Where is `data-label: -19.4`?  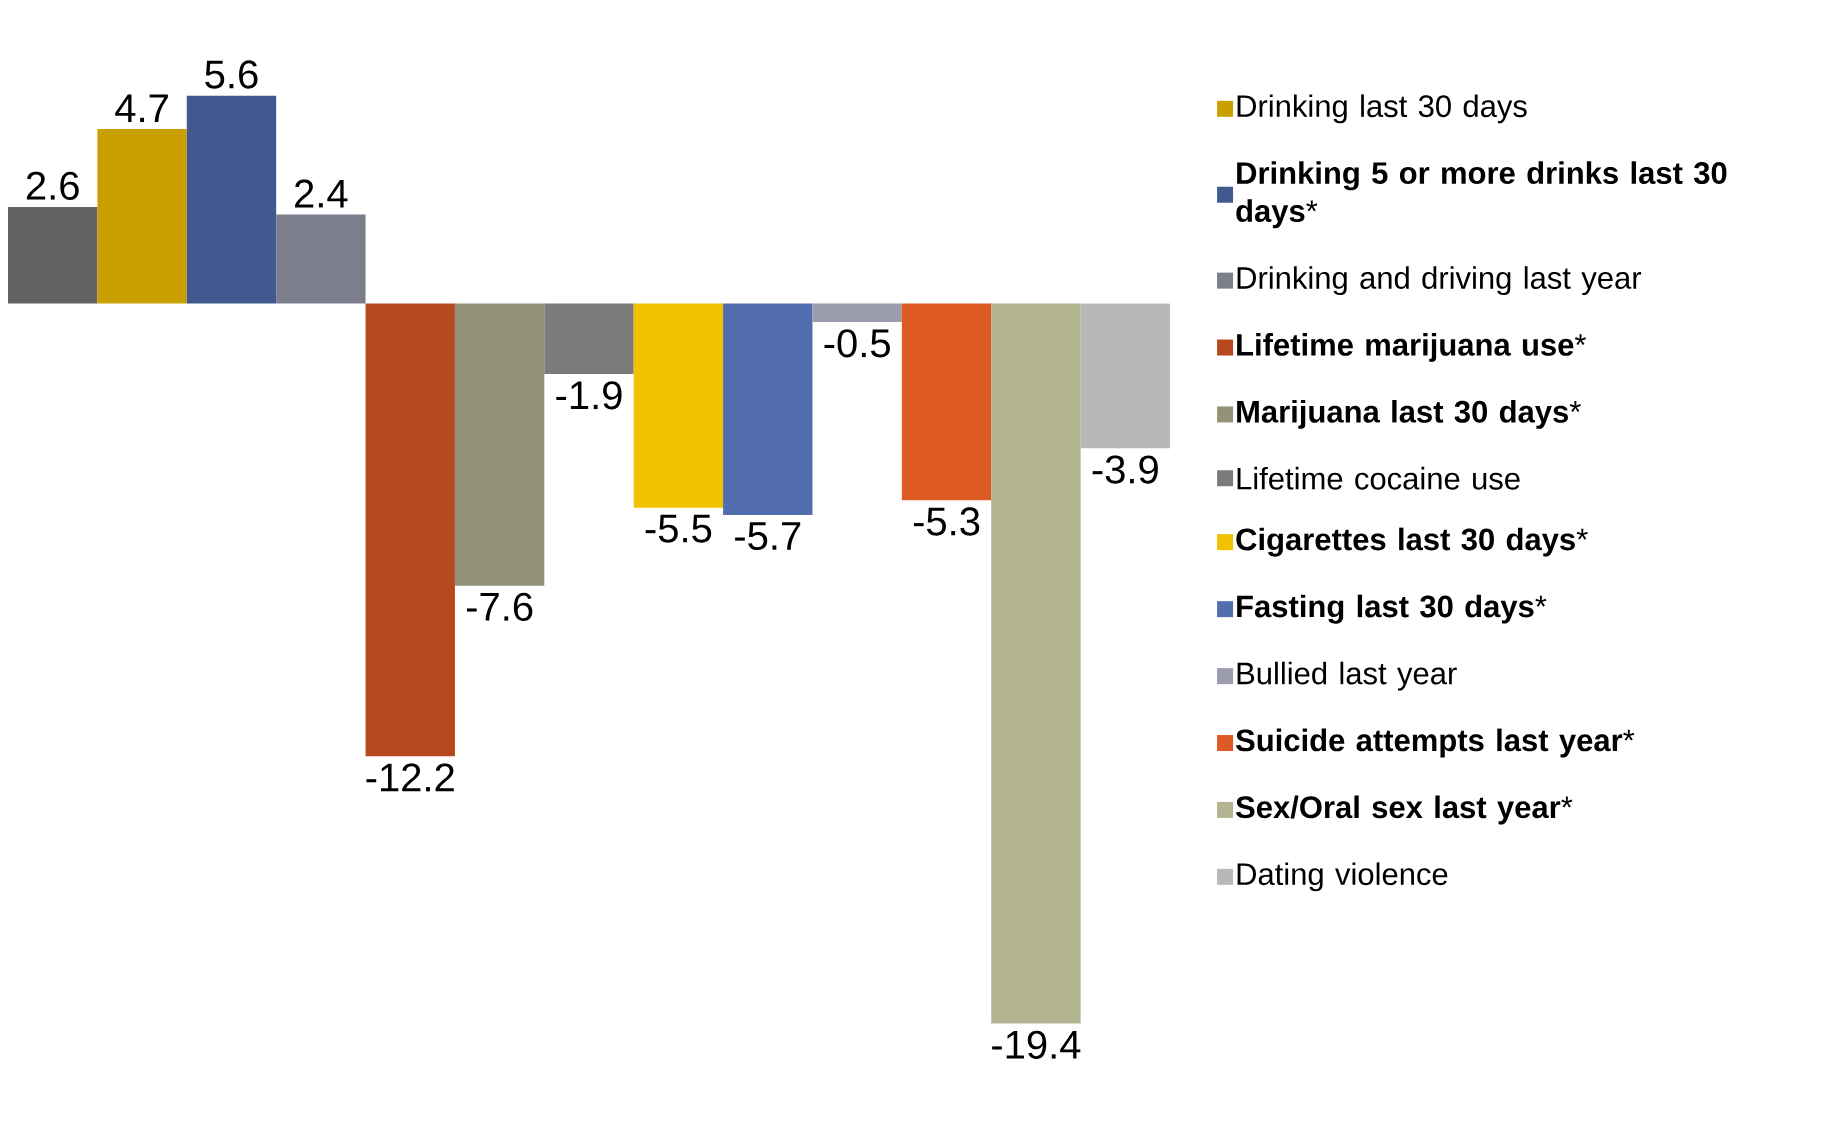 data-label: -19.4 is located at coordinates (1036, 1044).